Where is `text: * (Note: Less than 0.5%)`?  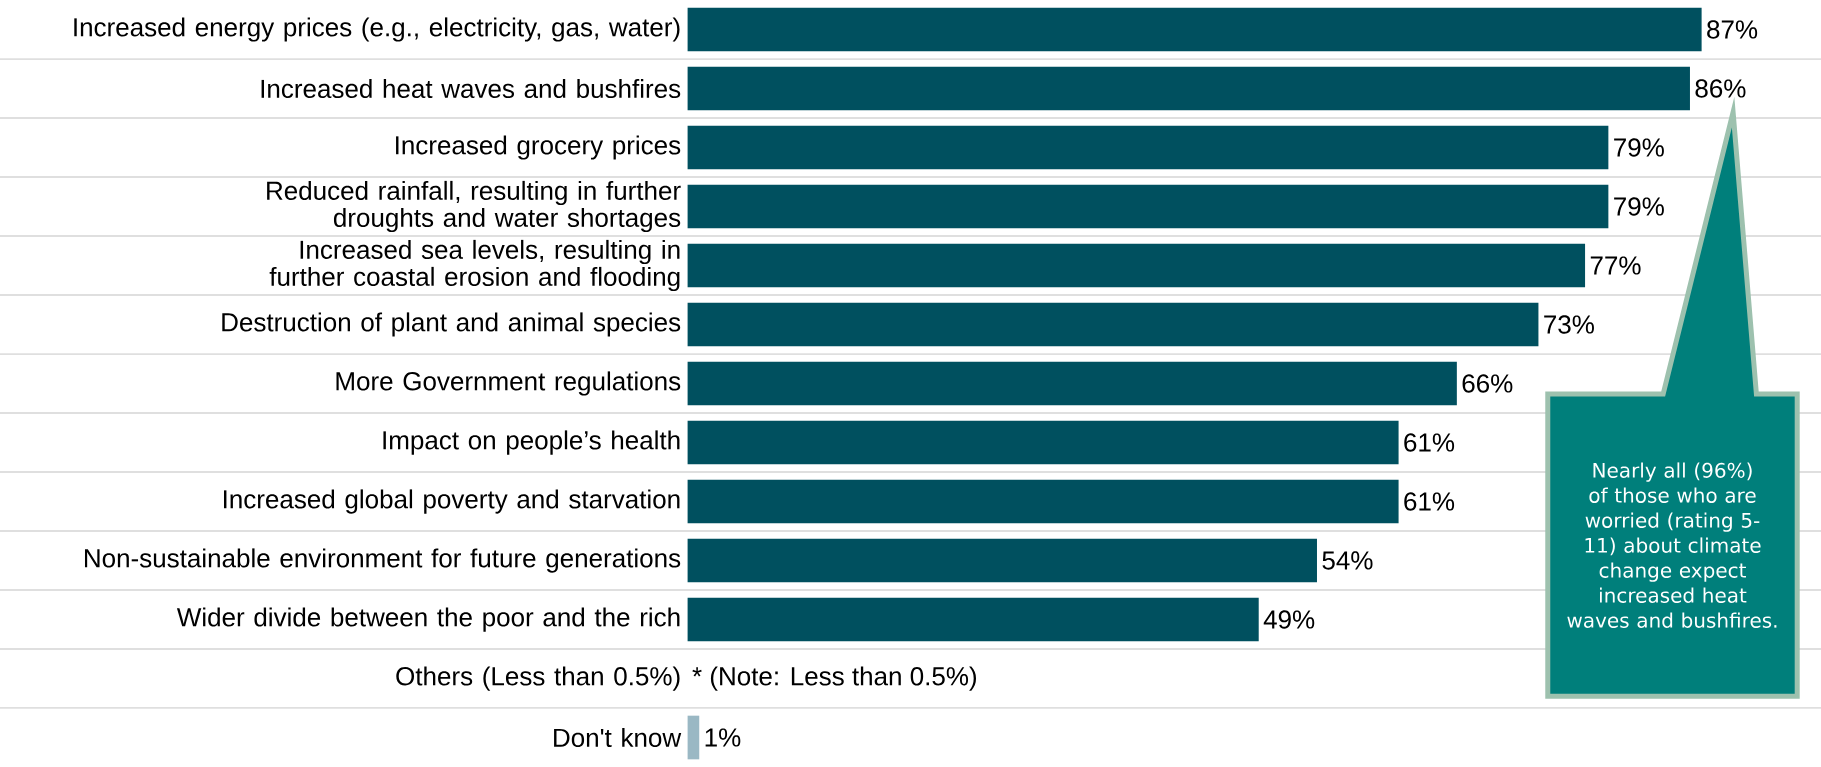 text: * (Note: Less than 0.5%) is located at coordinates (834, 678).